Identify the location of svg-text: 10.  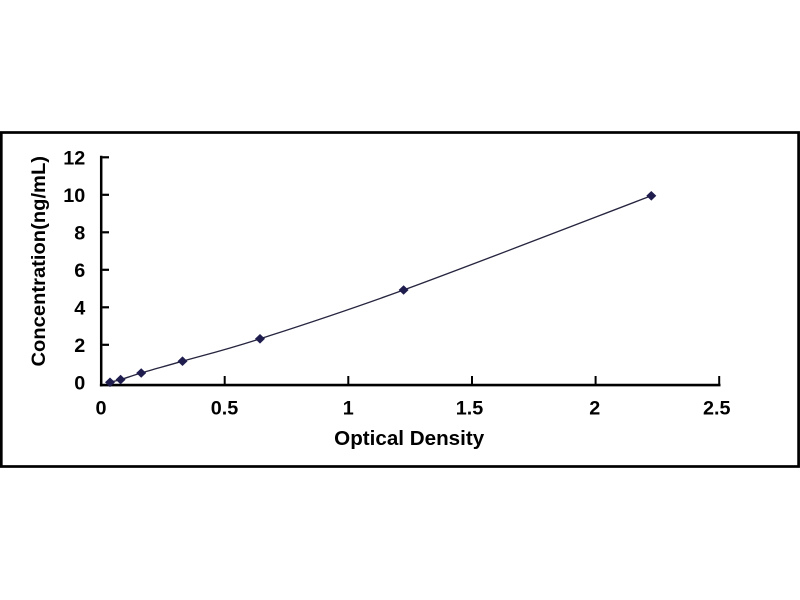
(74, 196).